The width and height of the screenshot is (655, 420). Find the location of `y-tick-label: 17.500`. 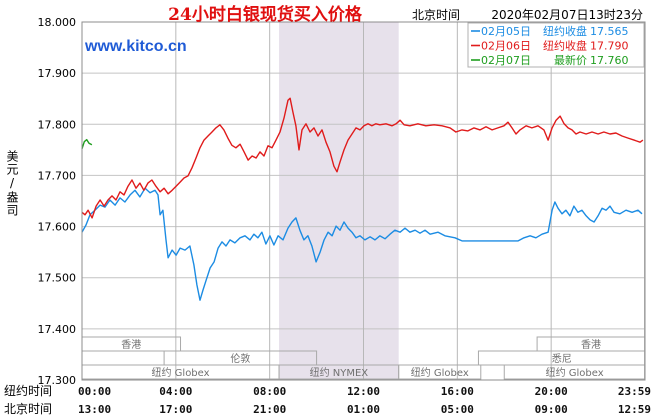

y-tick-label: 17.500 is located at coordinates (57, 278).